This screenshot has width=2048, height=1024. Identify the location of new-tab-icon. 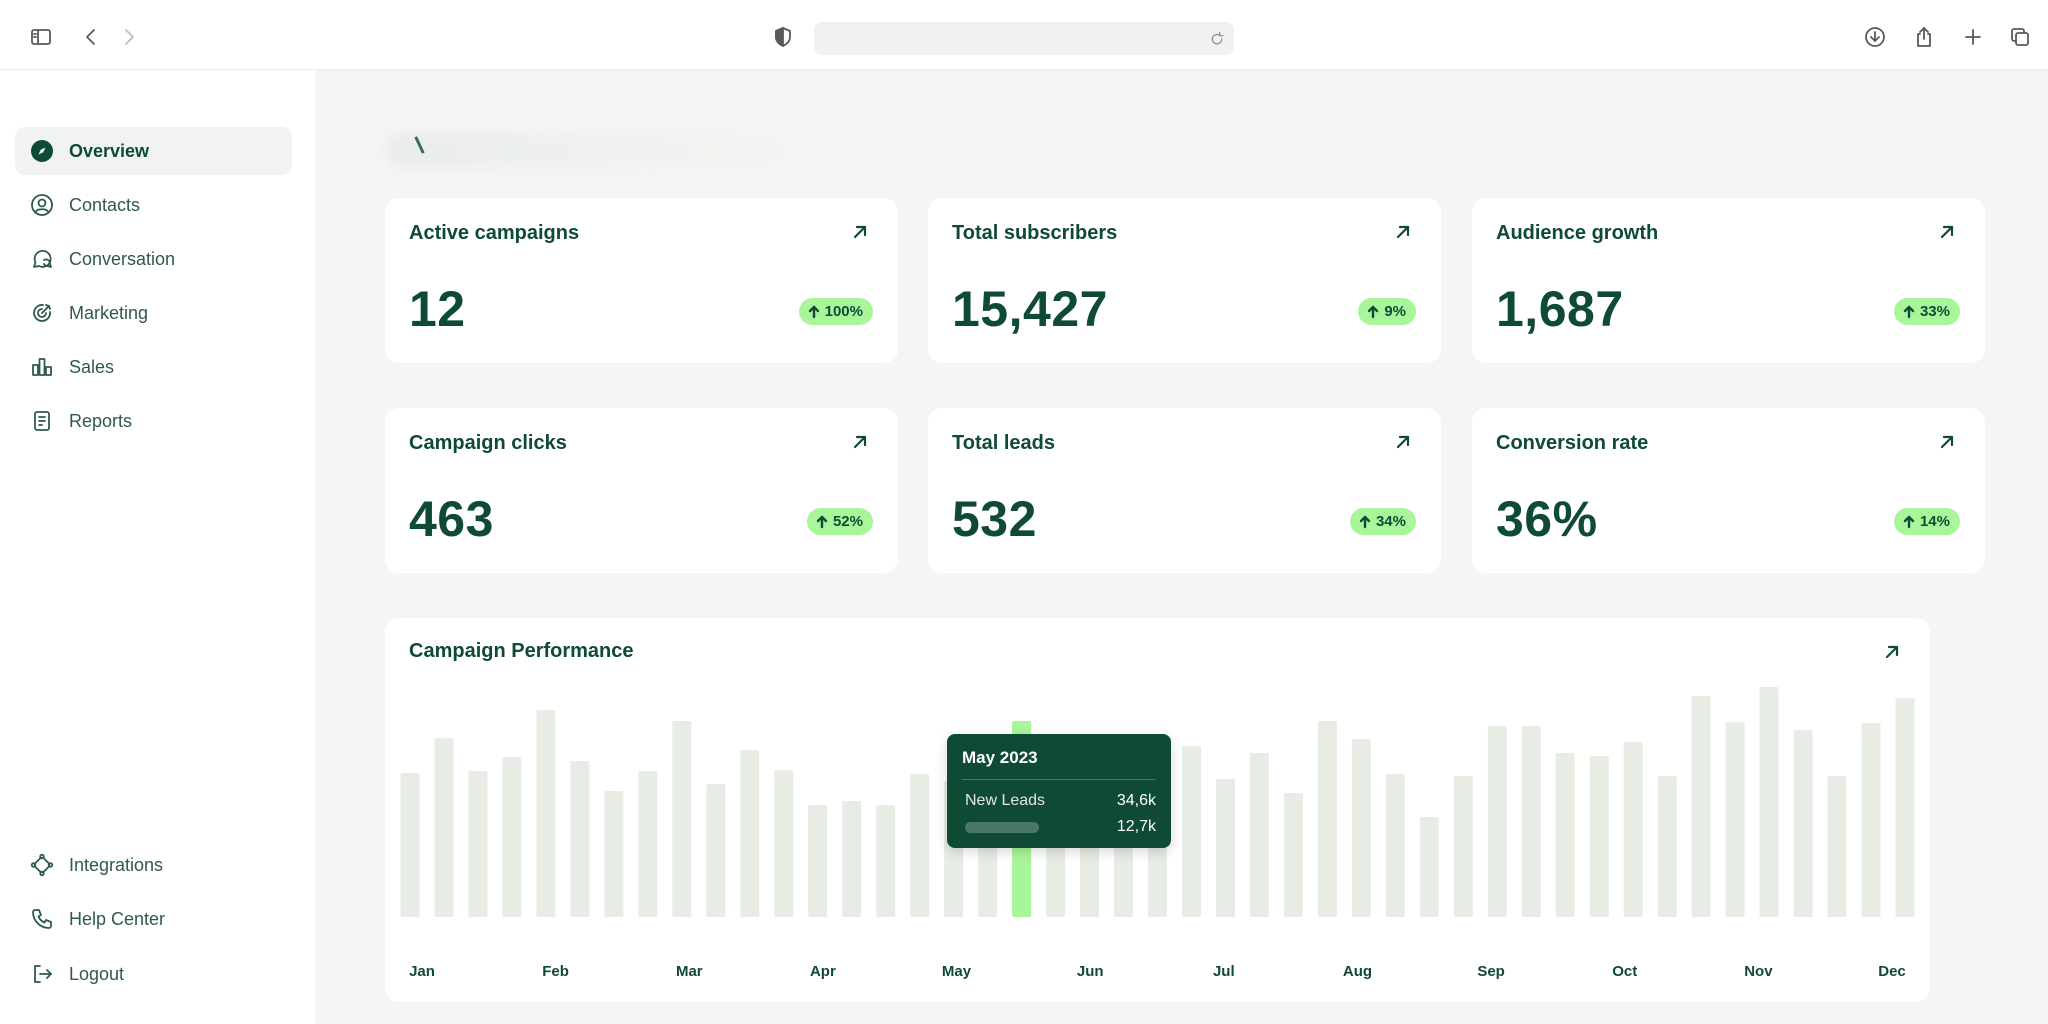
(1973, 37).